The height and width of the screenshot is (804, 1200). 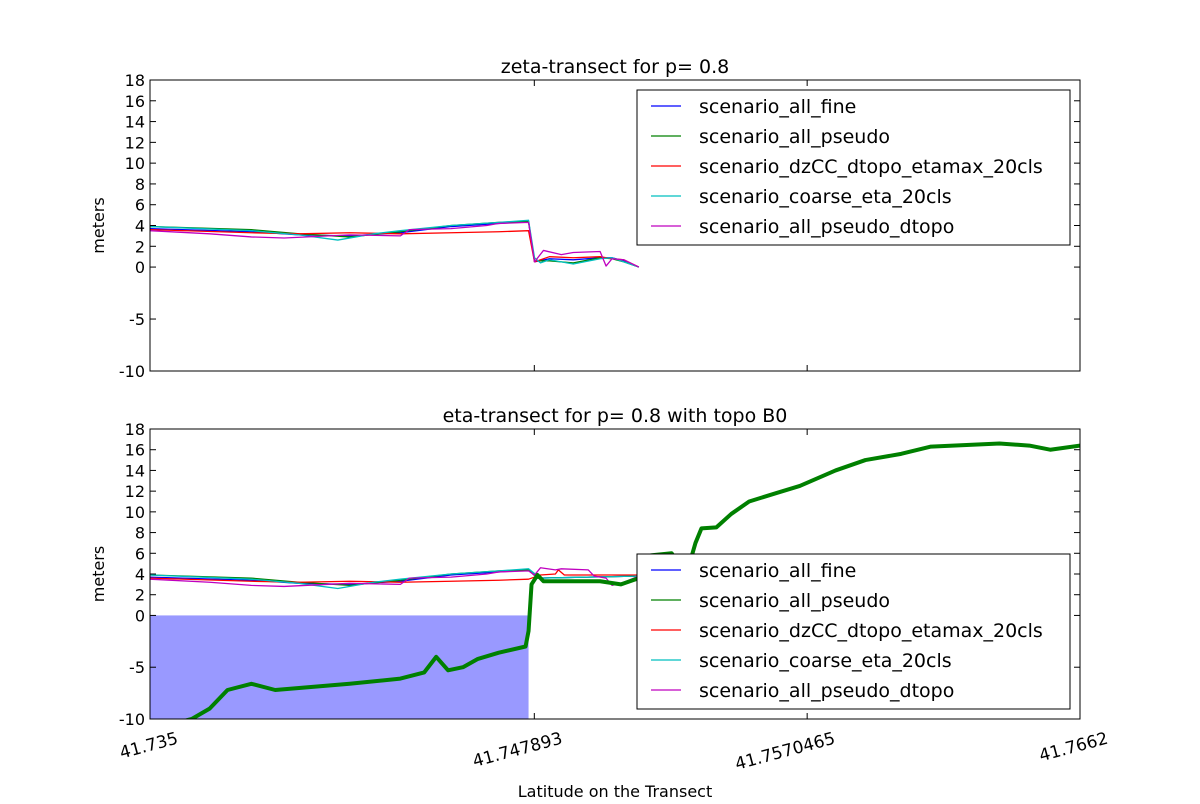 What do you see at coordinates (785, 752) in the screenshot?
I see `x-tick-label: 41.7570465` at bounding box center [785, 752].